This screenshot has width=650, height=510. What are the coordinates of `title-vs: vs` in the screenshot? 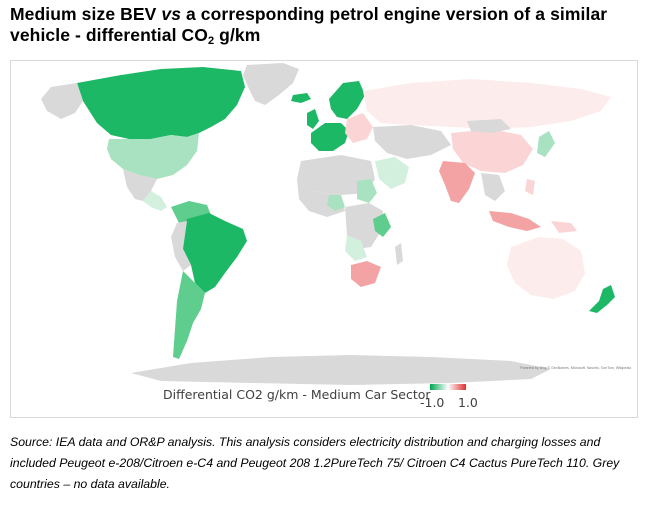 It's located at (171, 14).